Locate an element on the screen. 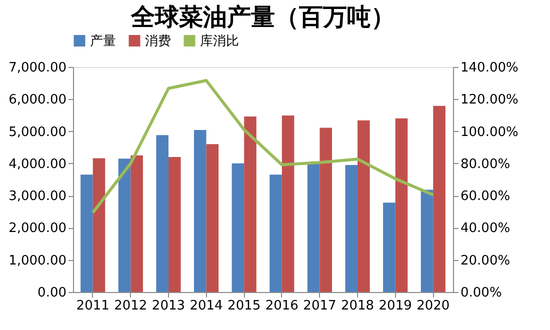 This screenshot has width=550, height=330. y-tick-label: 2,000.00 is located at coordinates (37, 228).